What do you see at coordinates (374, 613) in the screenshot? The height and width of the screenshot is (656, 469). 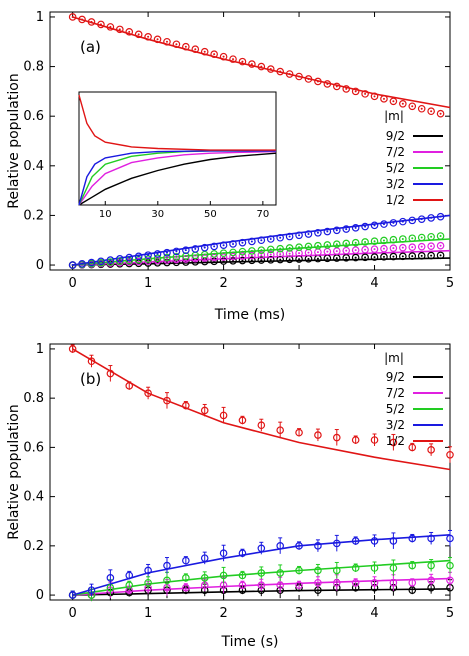 I see `x-tick-label: 4` at bounding box center [374, 613].